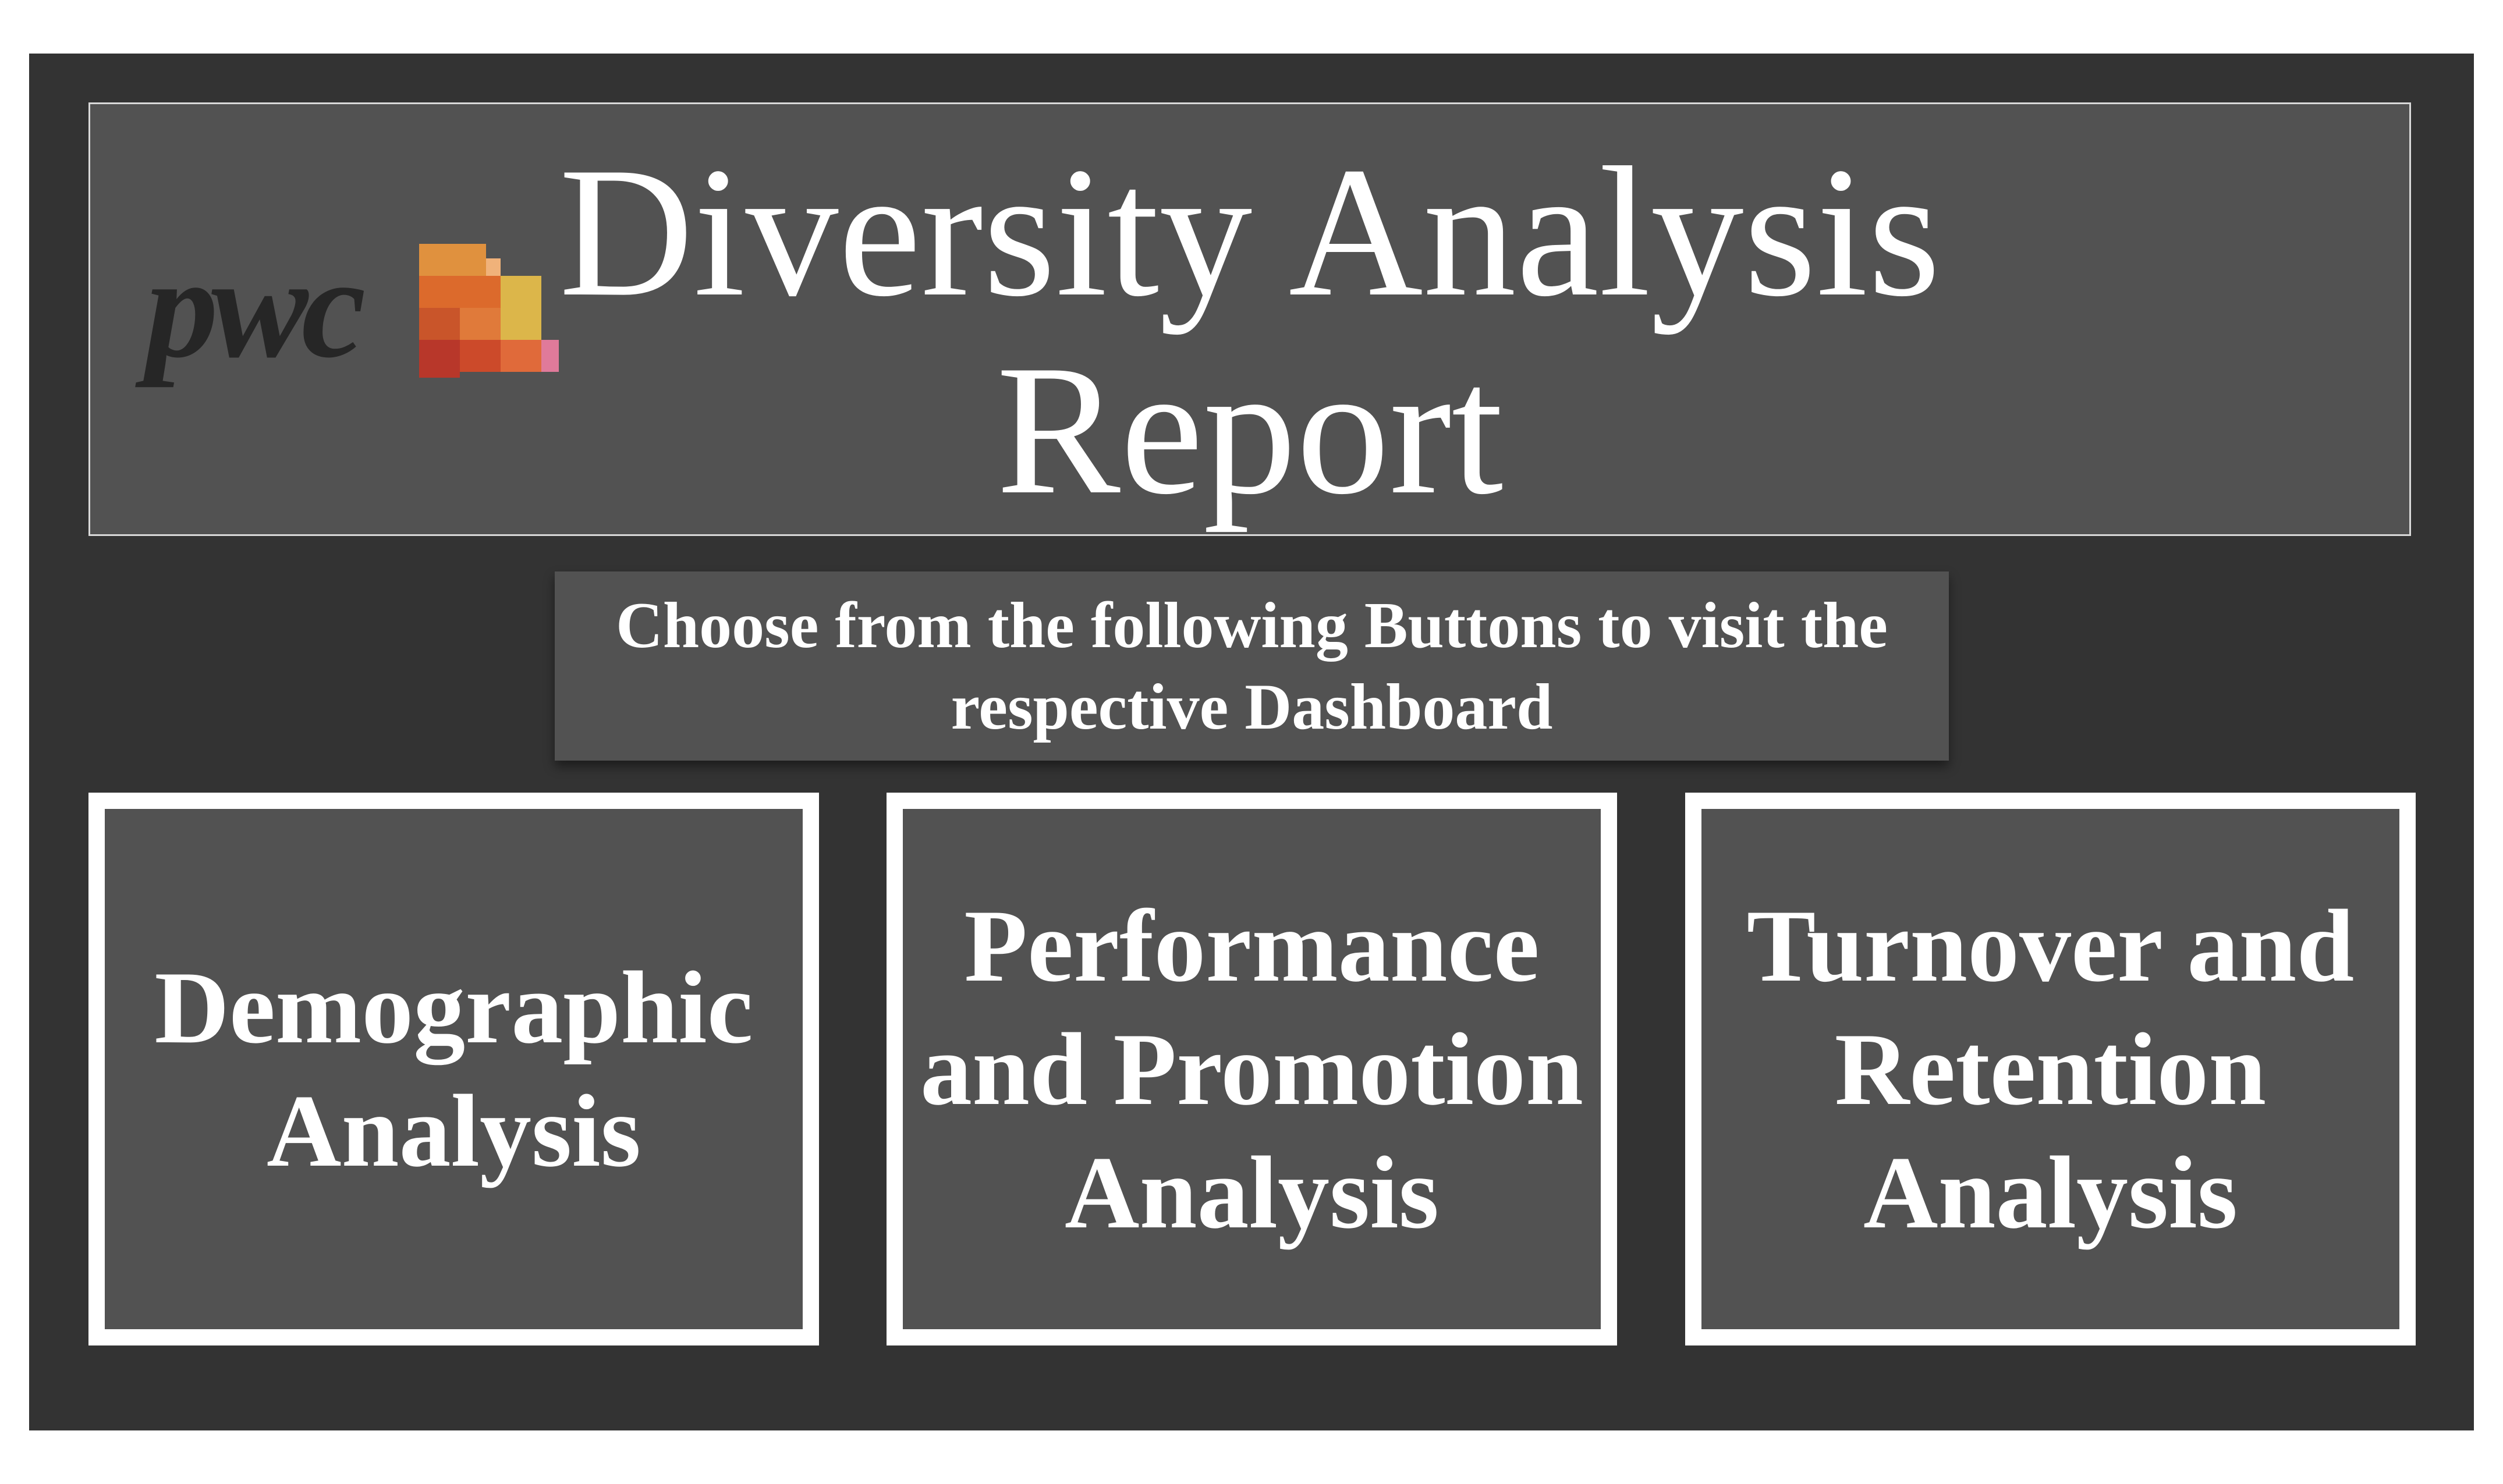 The height and width of the screenshot is (1484, 2503). Describe the element at coordinates (489, 311) in the screenshot. I see `logo-mosaic-icon` at that location.